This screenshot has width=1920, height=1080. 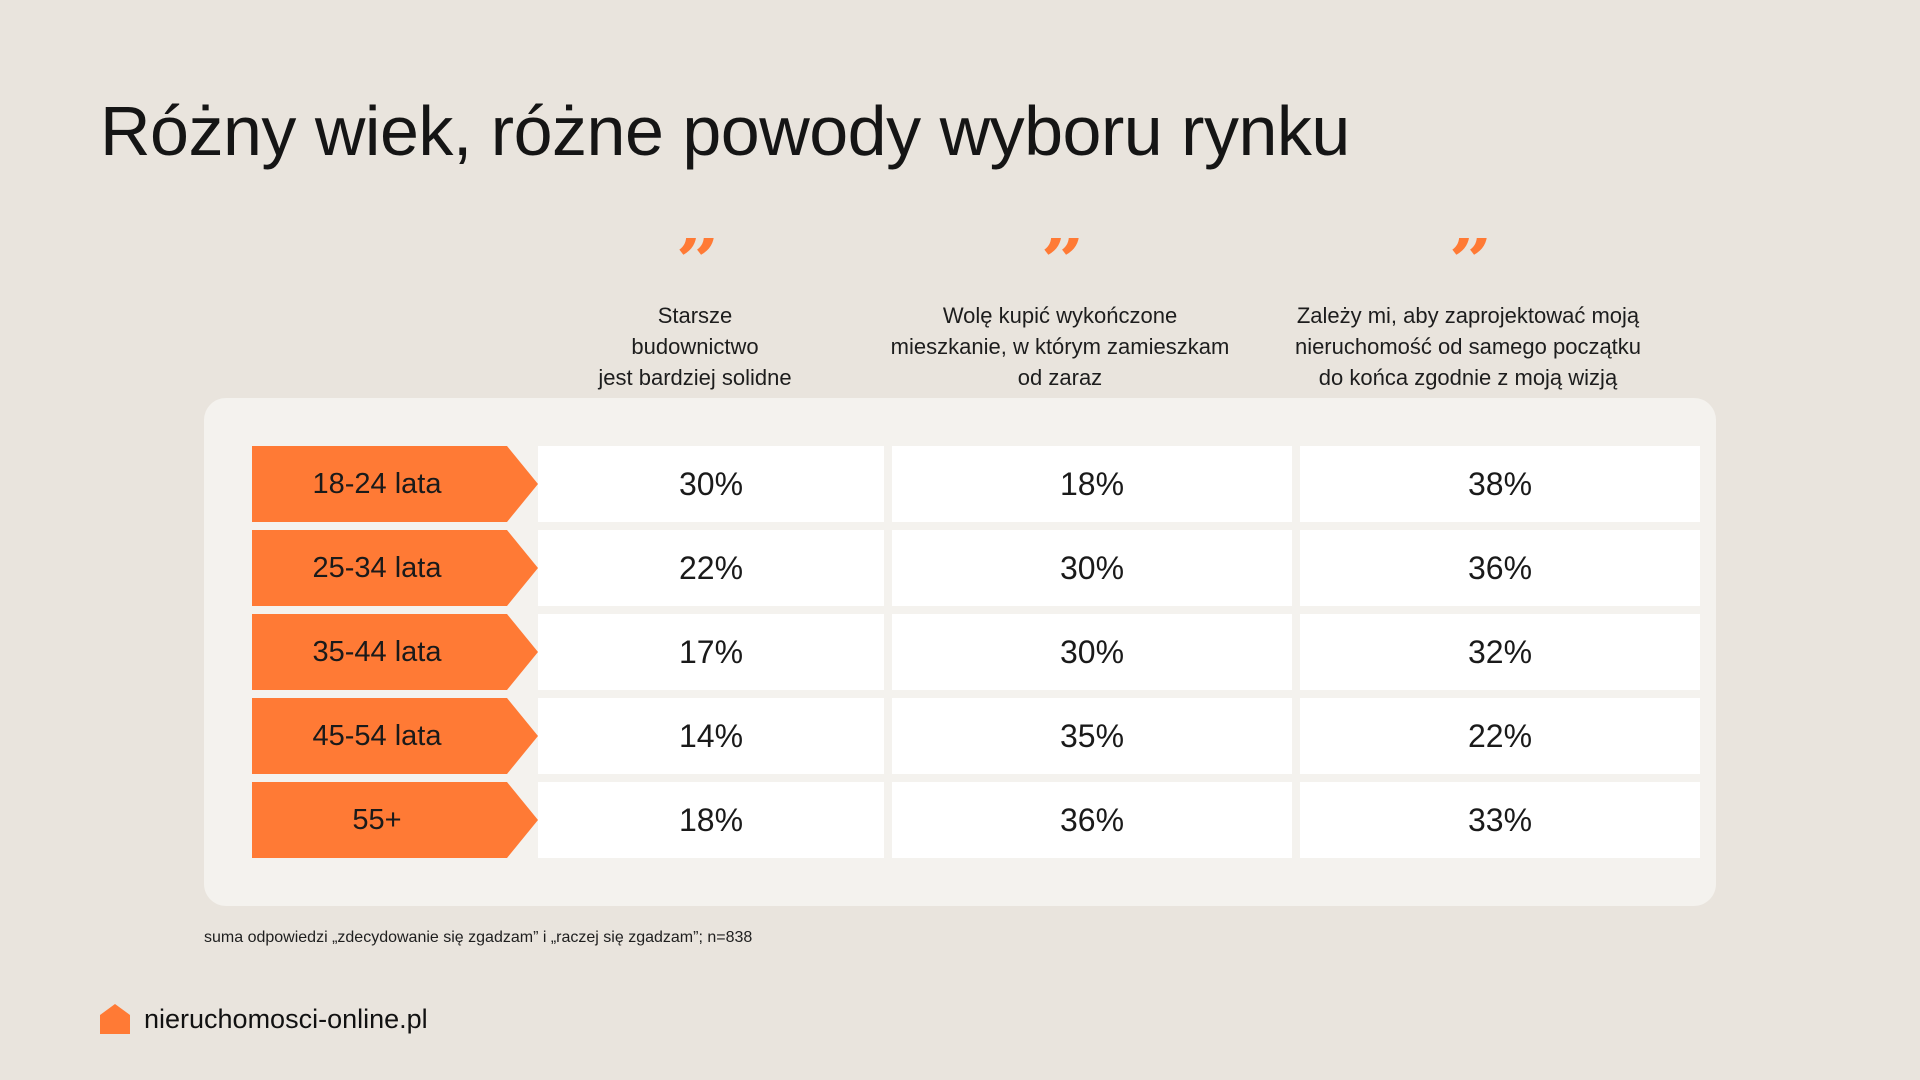 I want to click on column-header-line: jest bardziej solidne, so click(x=695, y=377).